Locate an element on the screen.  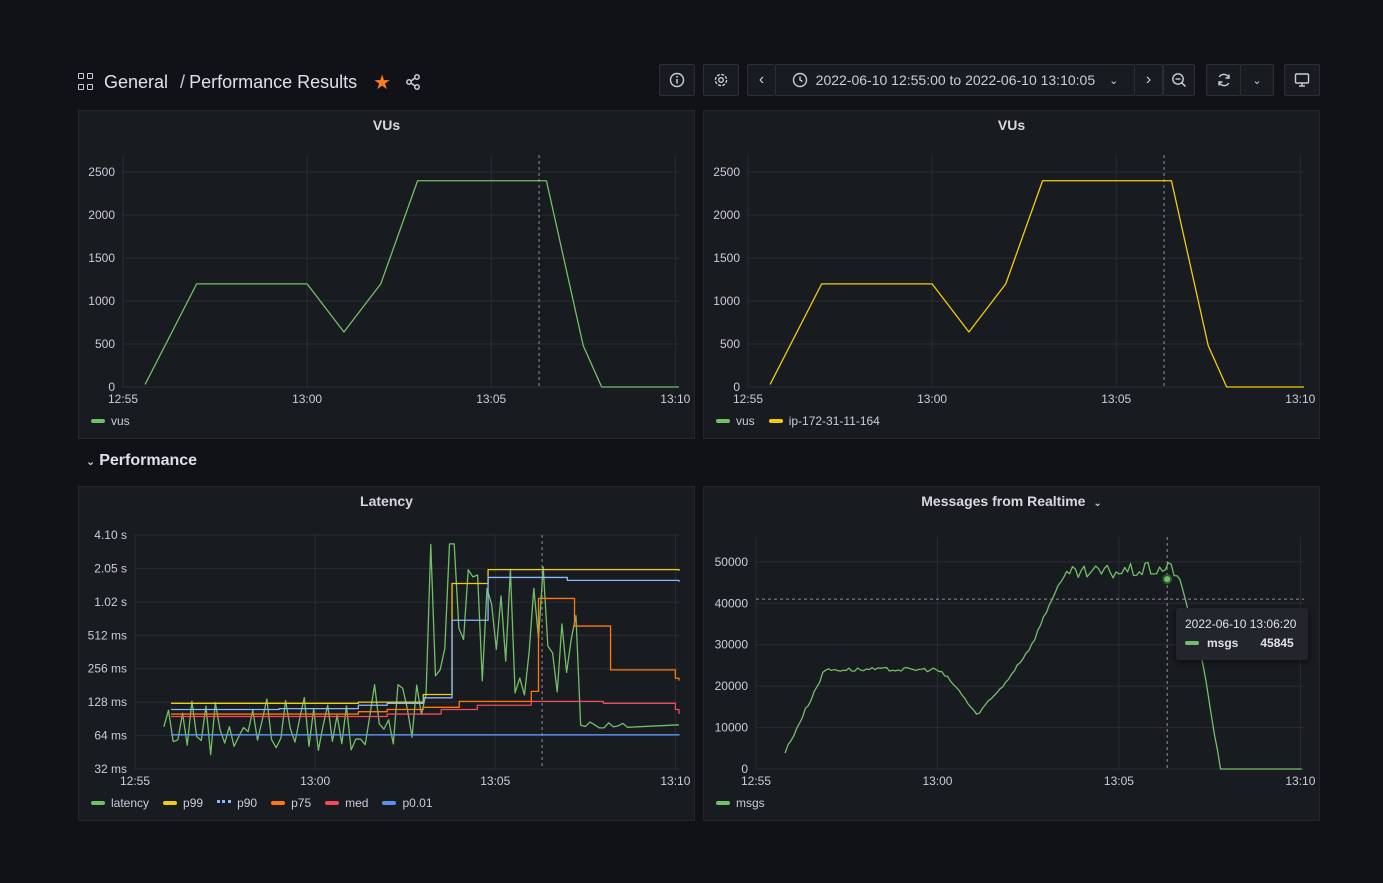
info-icon is located at coordinates (677, 80).